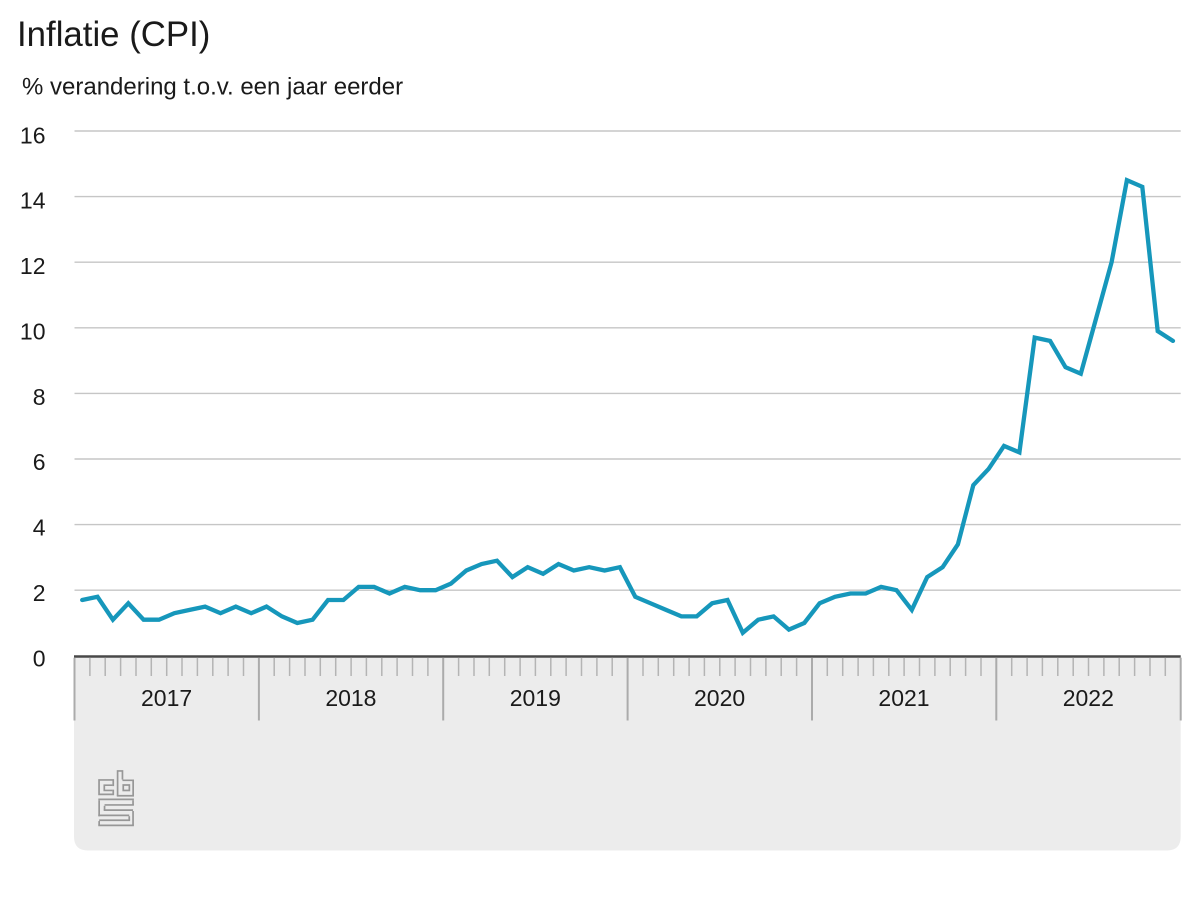 Image resolution: width=1200 pixels, height=905 pixels. What do you see at coordinates (39, 462) in the screenshot?
I see `svg-text: 6` at bounding box center [39, 462].